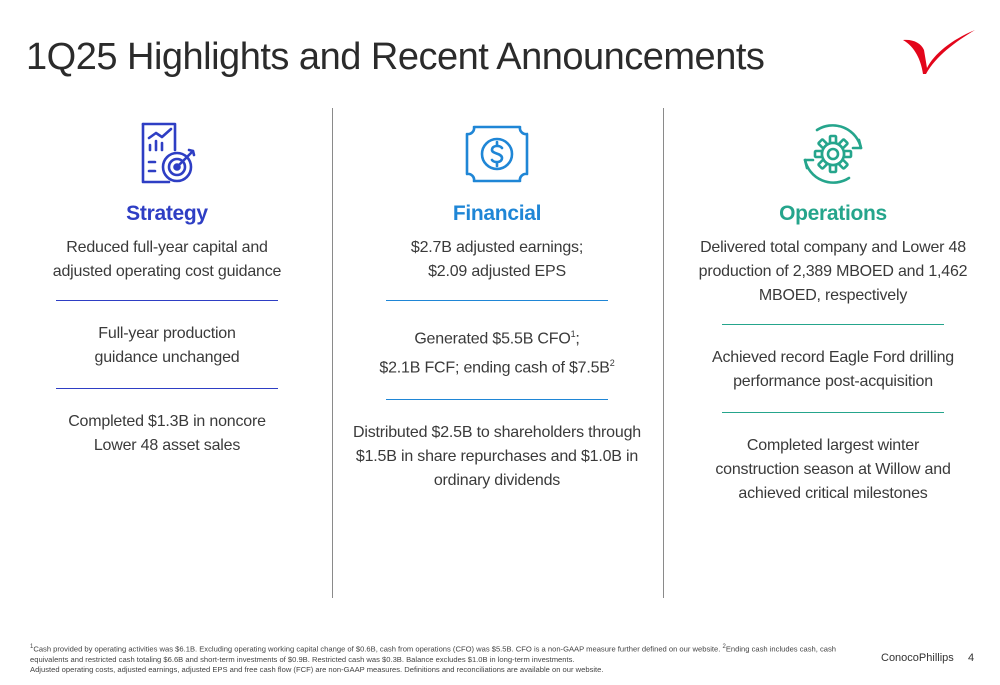 This screenshot has width=1000, height=685. What do you see at coordinates (663, 353) in the screenshot?
I see `column-divider-right` at bounding box center [663, 353].